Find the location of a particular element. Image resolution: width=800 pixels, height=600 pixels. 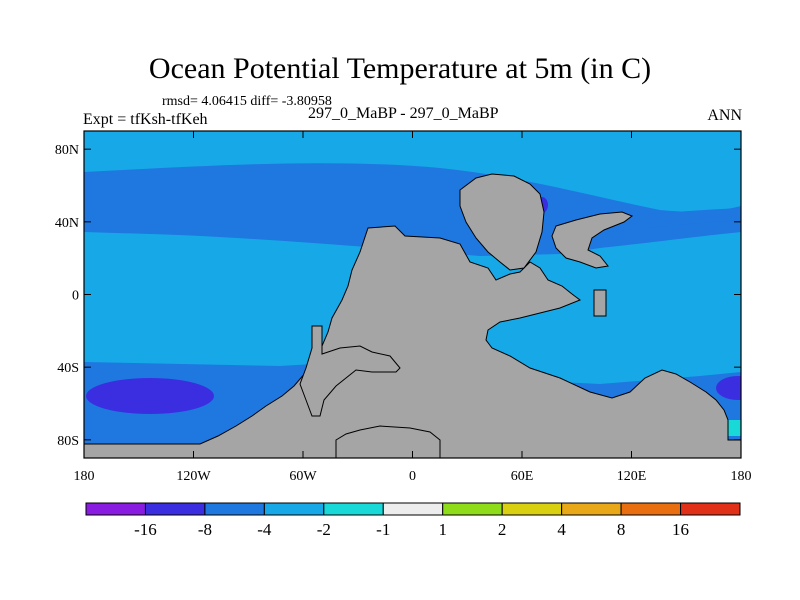

colorbar-label: 8 is located at coordinates (621, 529).